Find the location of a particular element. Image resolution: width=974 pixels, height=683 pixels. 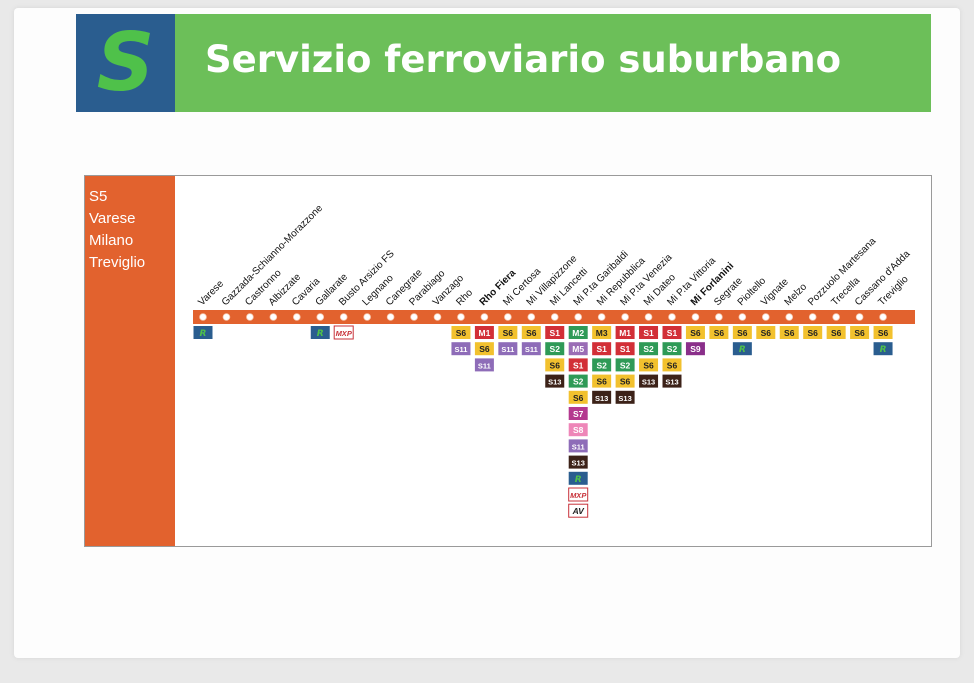

s-logo-letter: S is located at coordinates (125, 62).